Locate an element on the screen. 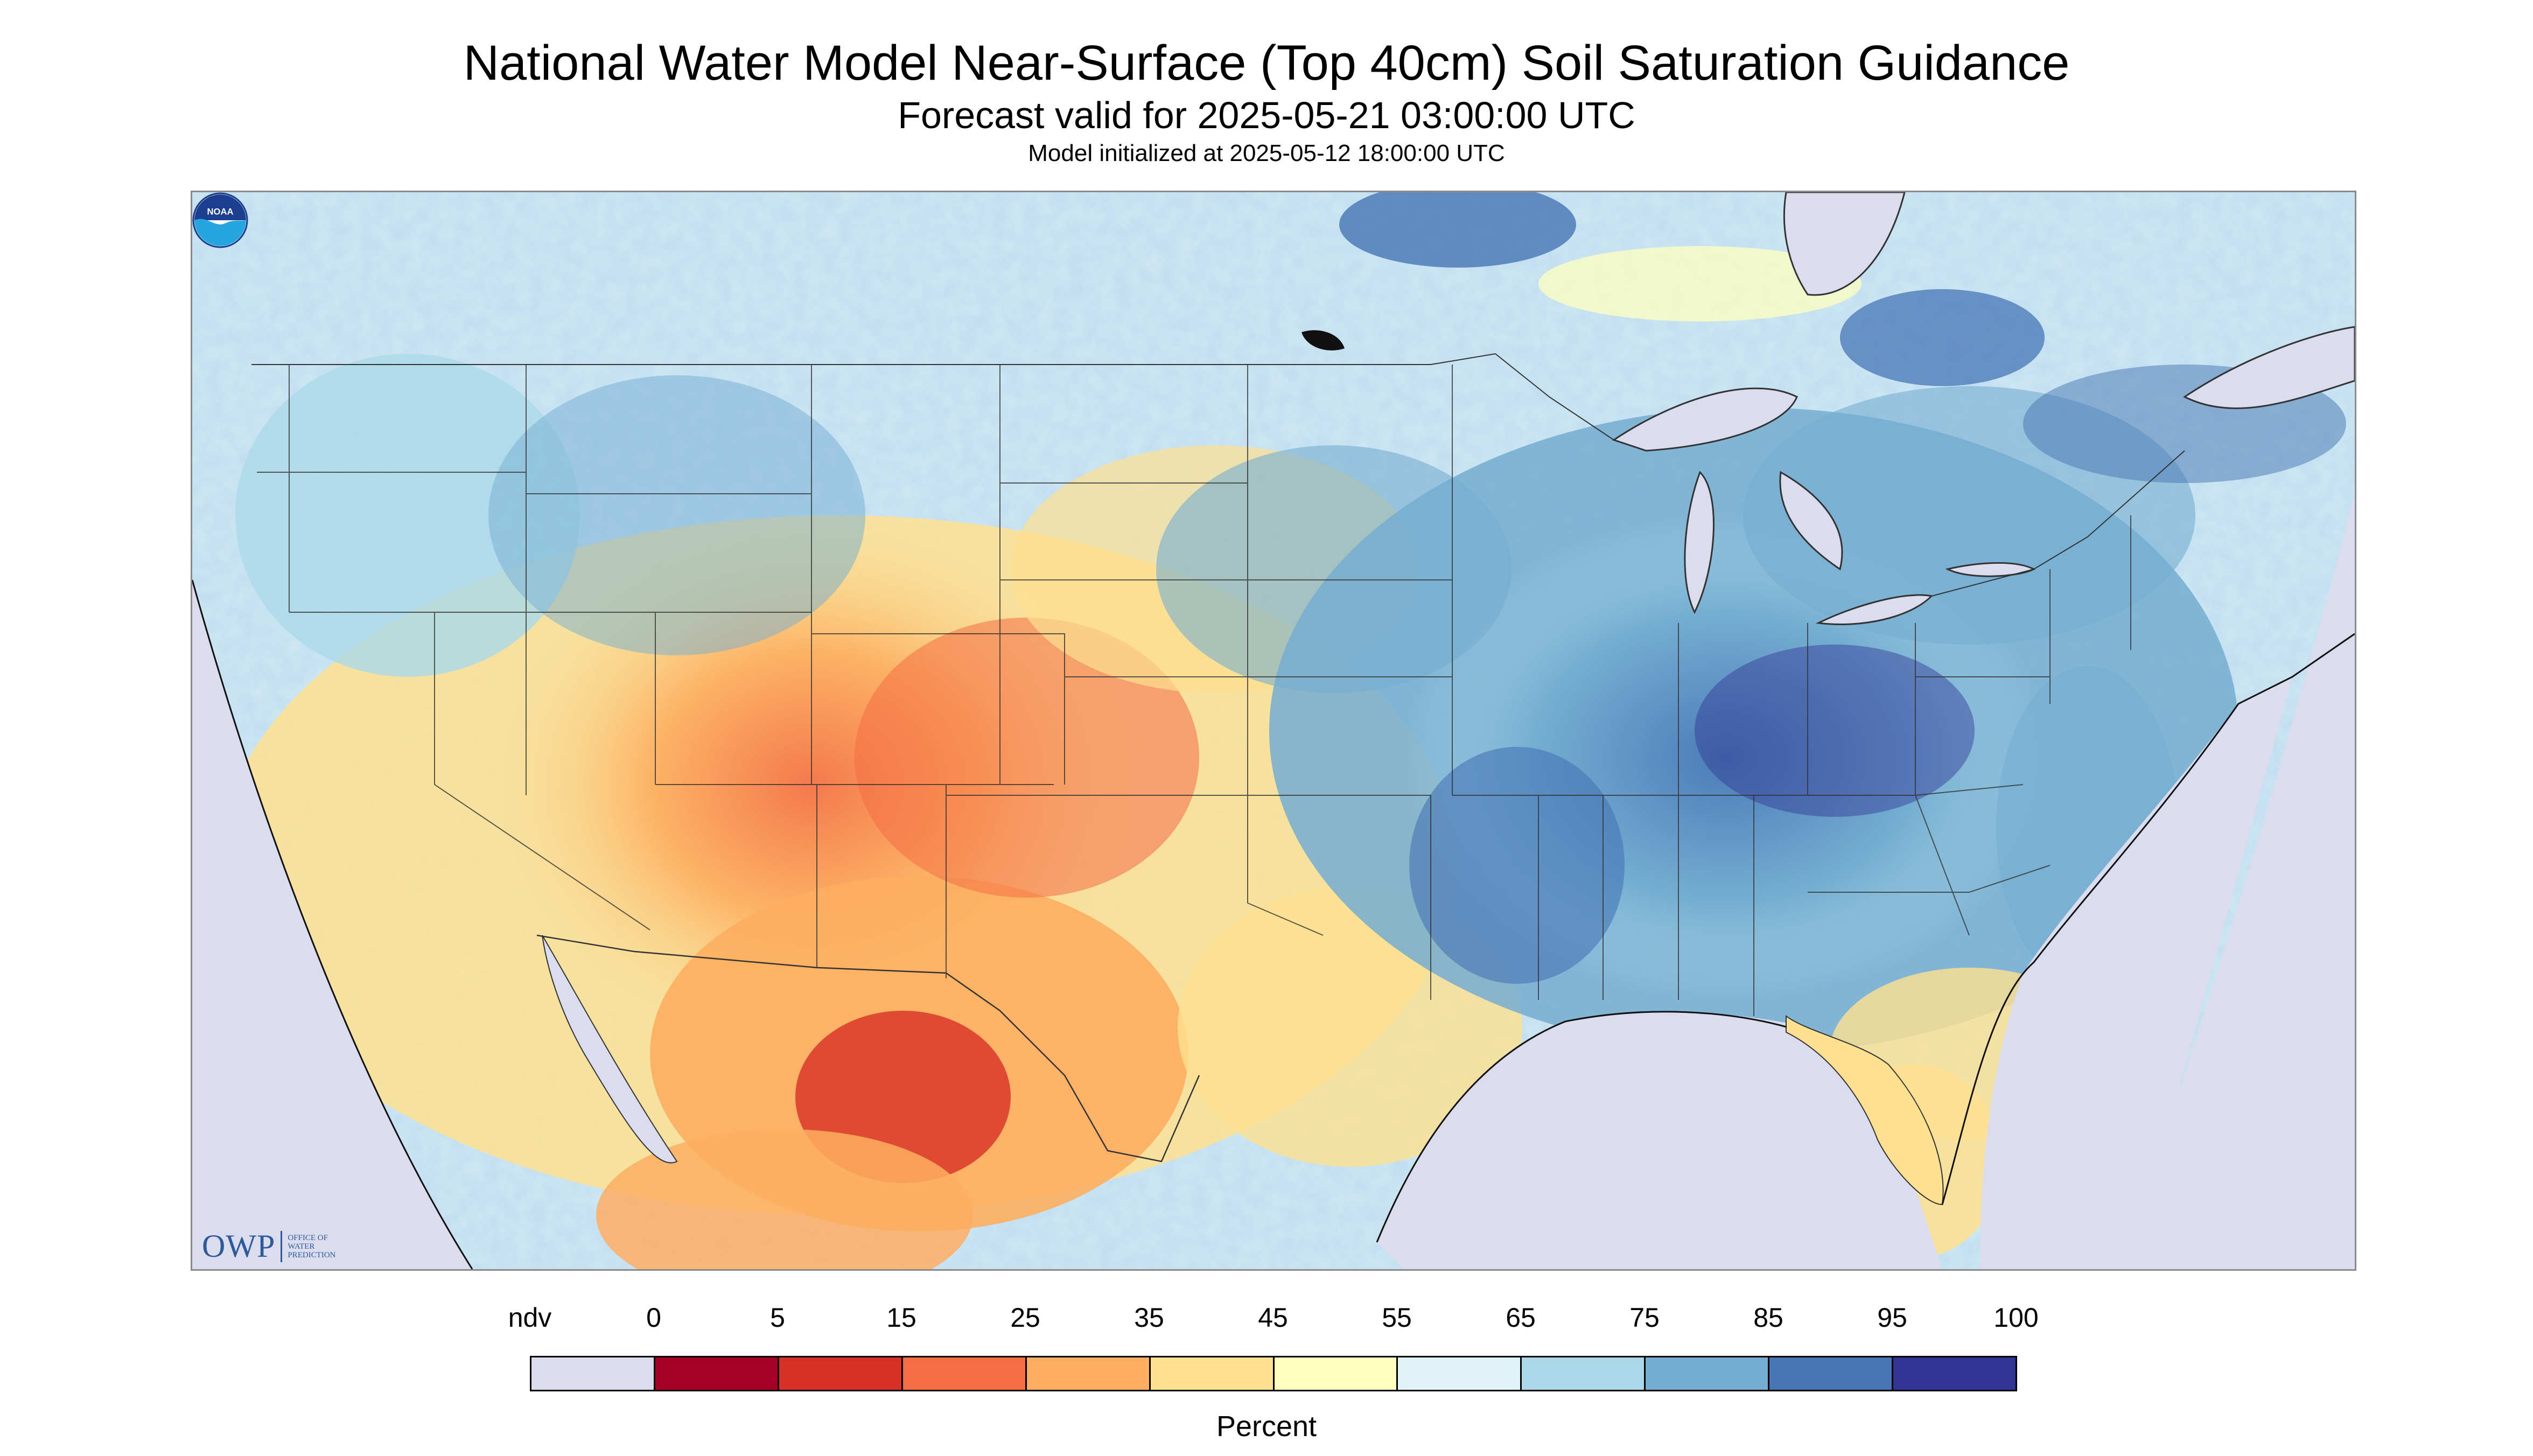  legend-label: 55 is located at coordinates (1397, 1318).